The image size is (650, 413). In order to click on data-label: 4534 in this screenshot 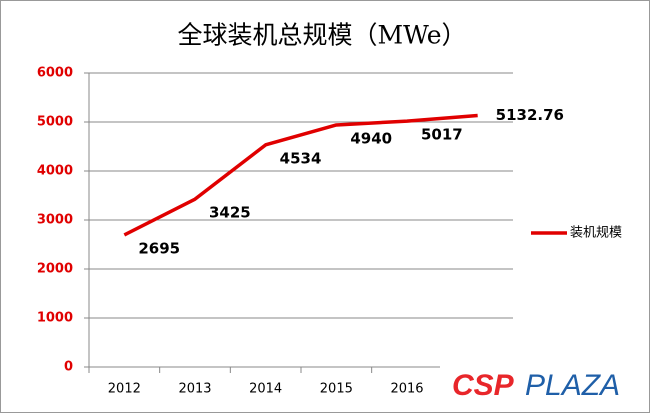, I will do `click(301, 158)`.